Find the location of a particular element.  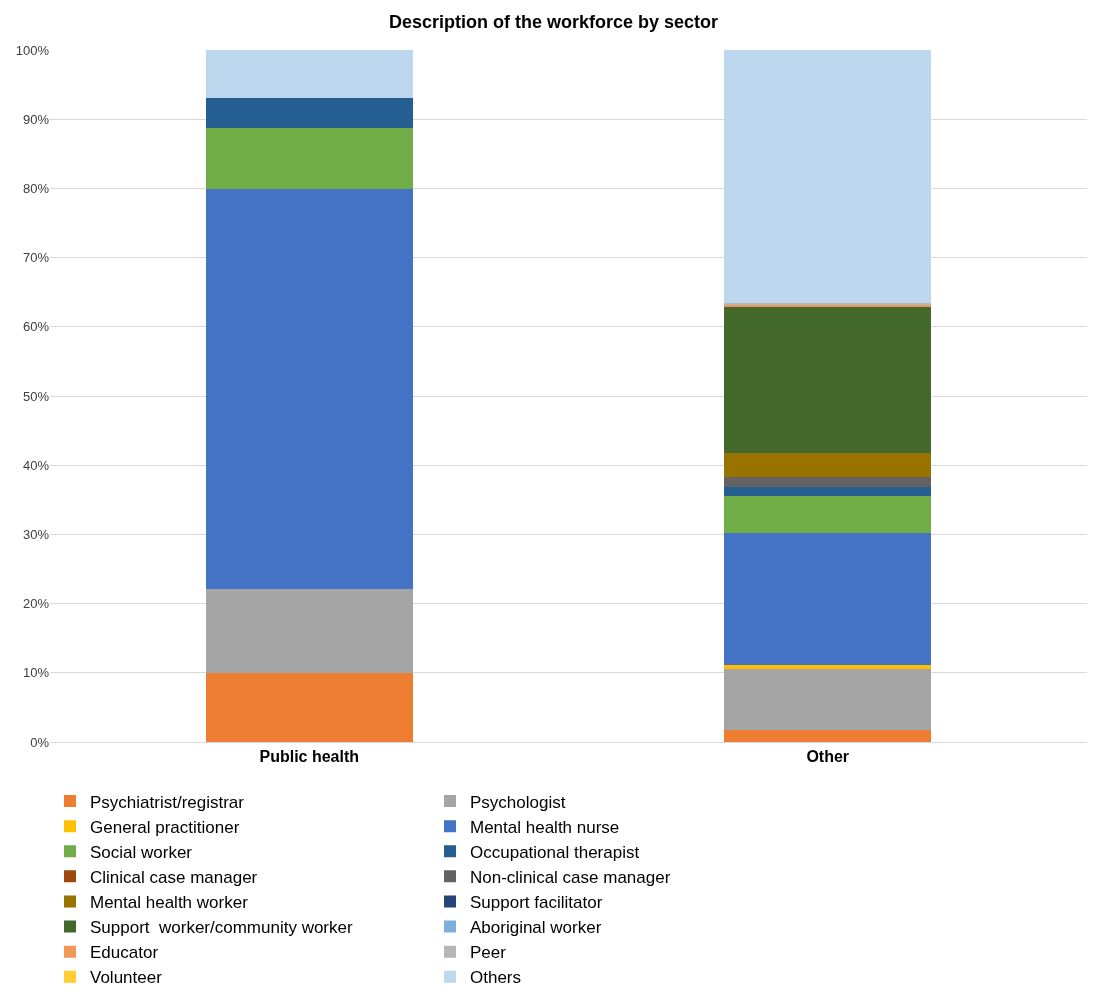

legend-label: Psychiatrist/registrar is located at coordinates (167, 802).